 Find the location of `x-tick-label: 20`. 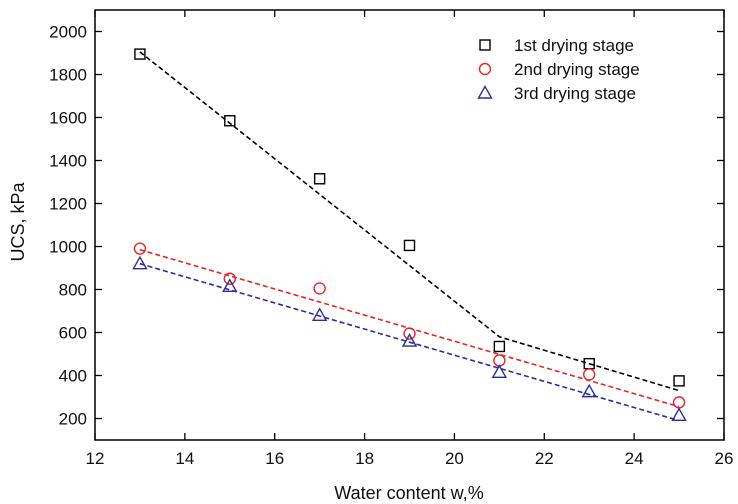

x-tick-label: 20 is located at coordinates (454, 458).